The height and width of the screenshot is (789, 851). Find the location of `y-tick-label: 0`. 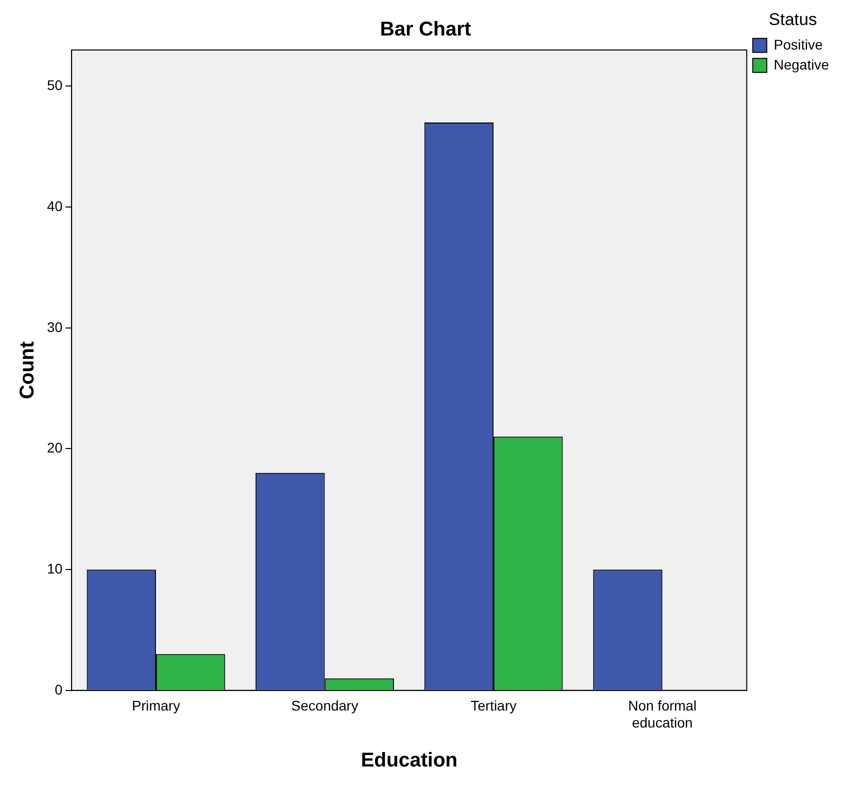

y-tick-label: 0 is located at coordinates (58, 689).